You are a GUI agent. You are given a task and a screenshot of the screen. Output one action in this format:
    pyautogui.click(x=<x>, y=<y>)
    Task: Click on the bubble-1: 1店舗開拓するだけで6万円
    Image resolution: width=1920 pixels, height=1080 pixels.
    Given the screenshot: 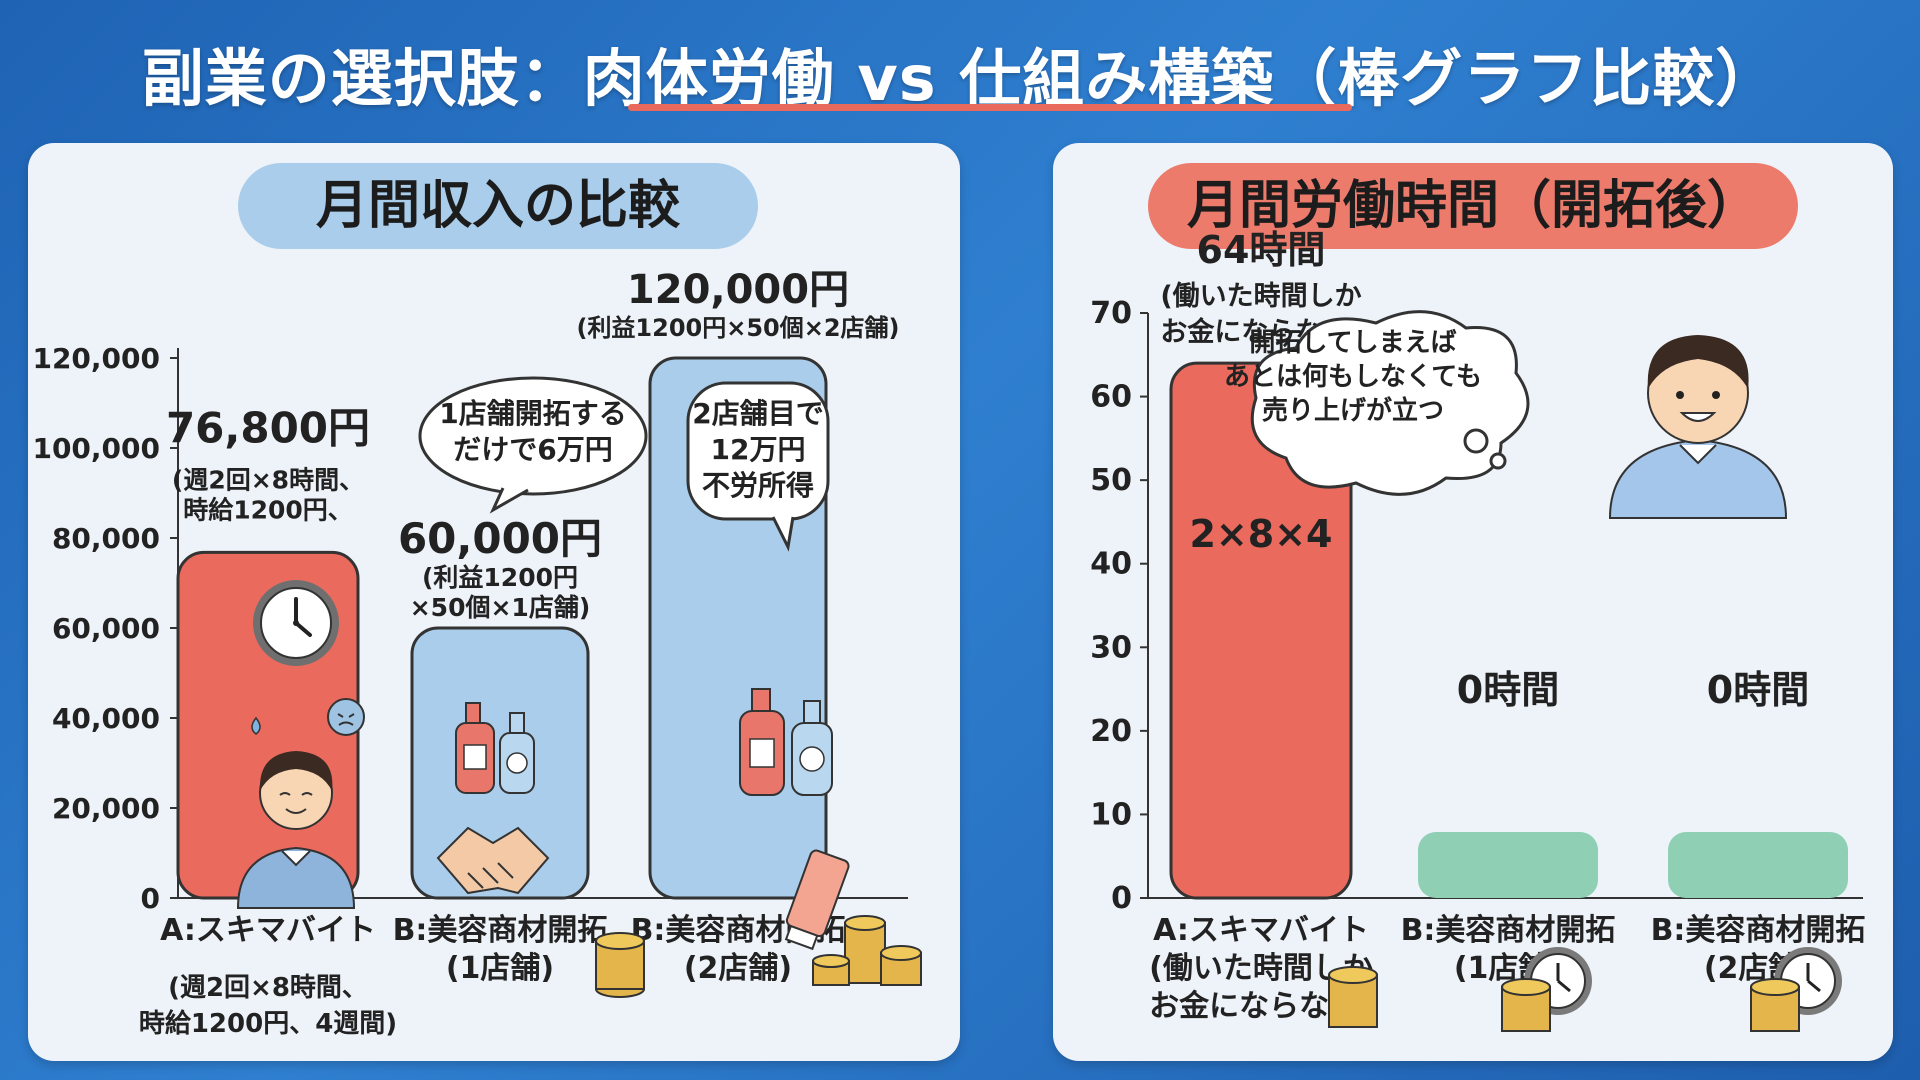 What is the action you would take?
    pyautogui.click(x=533, y=445)
    